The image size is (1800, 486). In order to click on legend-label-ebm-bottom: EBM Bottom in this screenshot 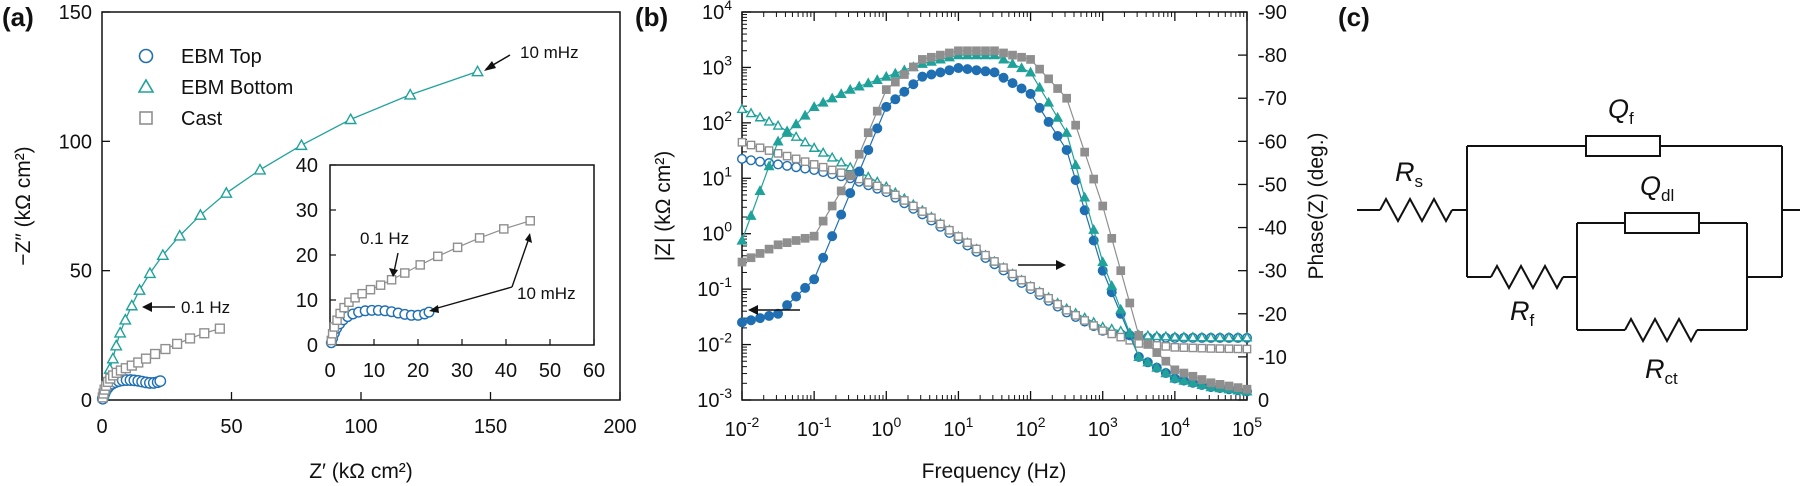, I will do `click(237, 88)`.